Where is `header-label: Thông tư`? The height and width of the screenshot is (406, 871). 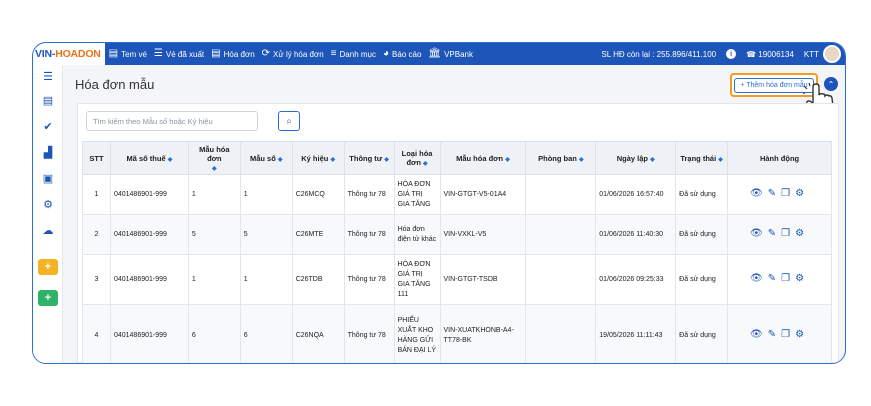
header-label: Thông tư is located at coordinates (366, 158).